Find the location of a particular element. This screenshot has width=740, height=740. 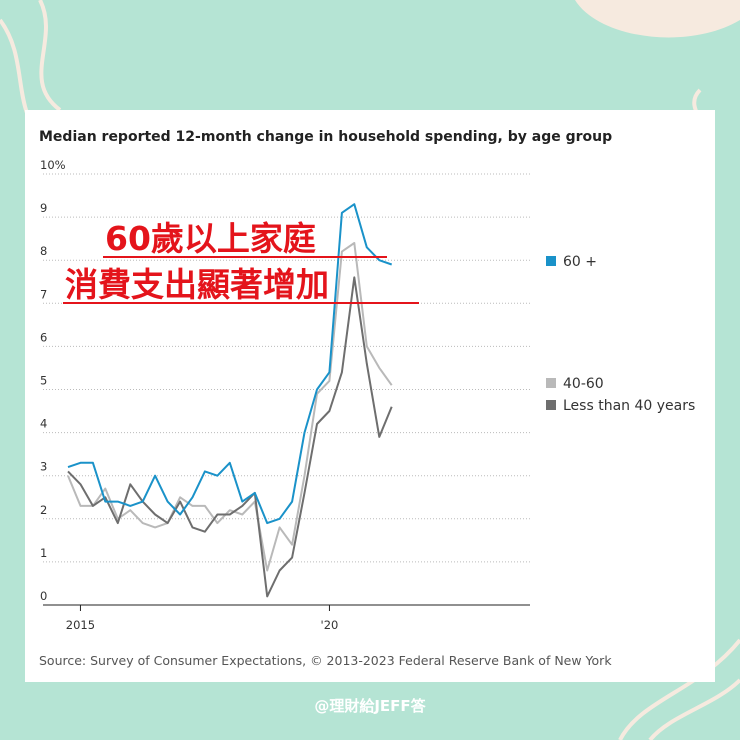

legend: 60 + 40-60 Less than 40 years is located at coordinates (620, 334).